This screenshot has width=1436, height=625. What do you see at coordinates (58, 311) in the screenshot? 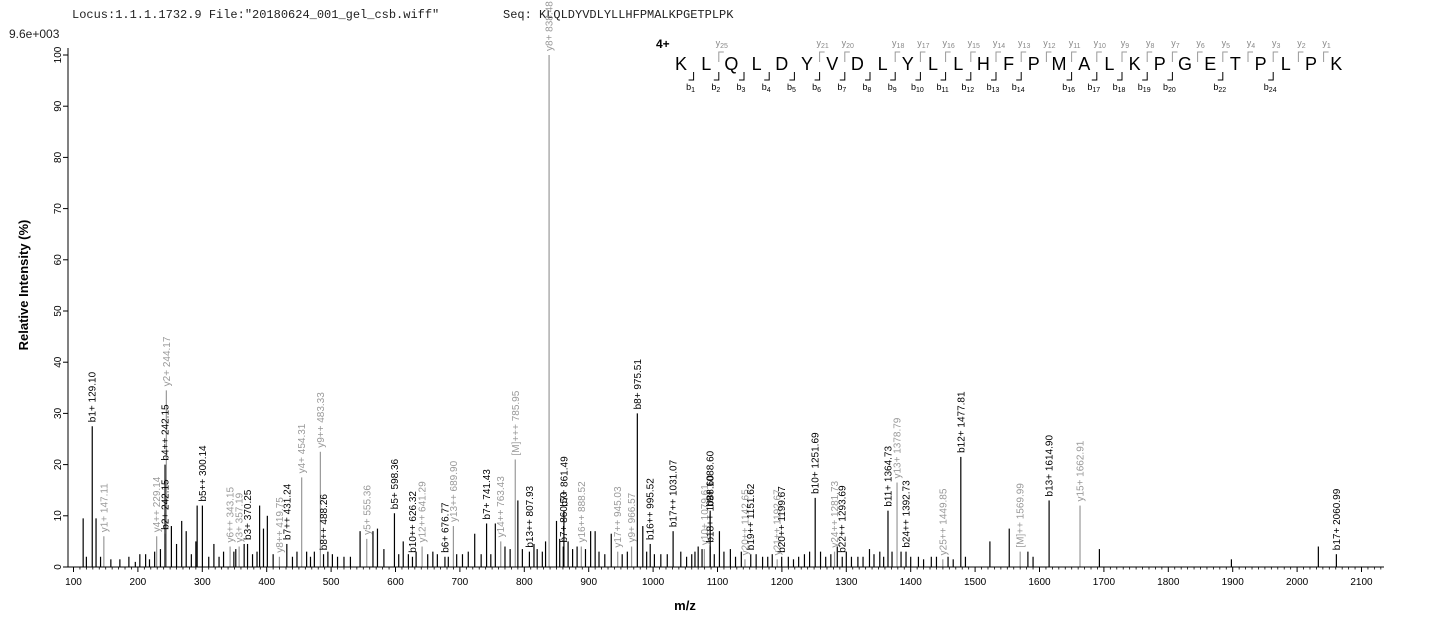
I see `y-tick-label: 50` at bounding box center [58, 311].